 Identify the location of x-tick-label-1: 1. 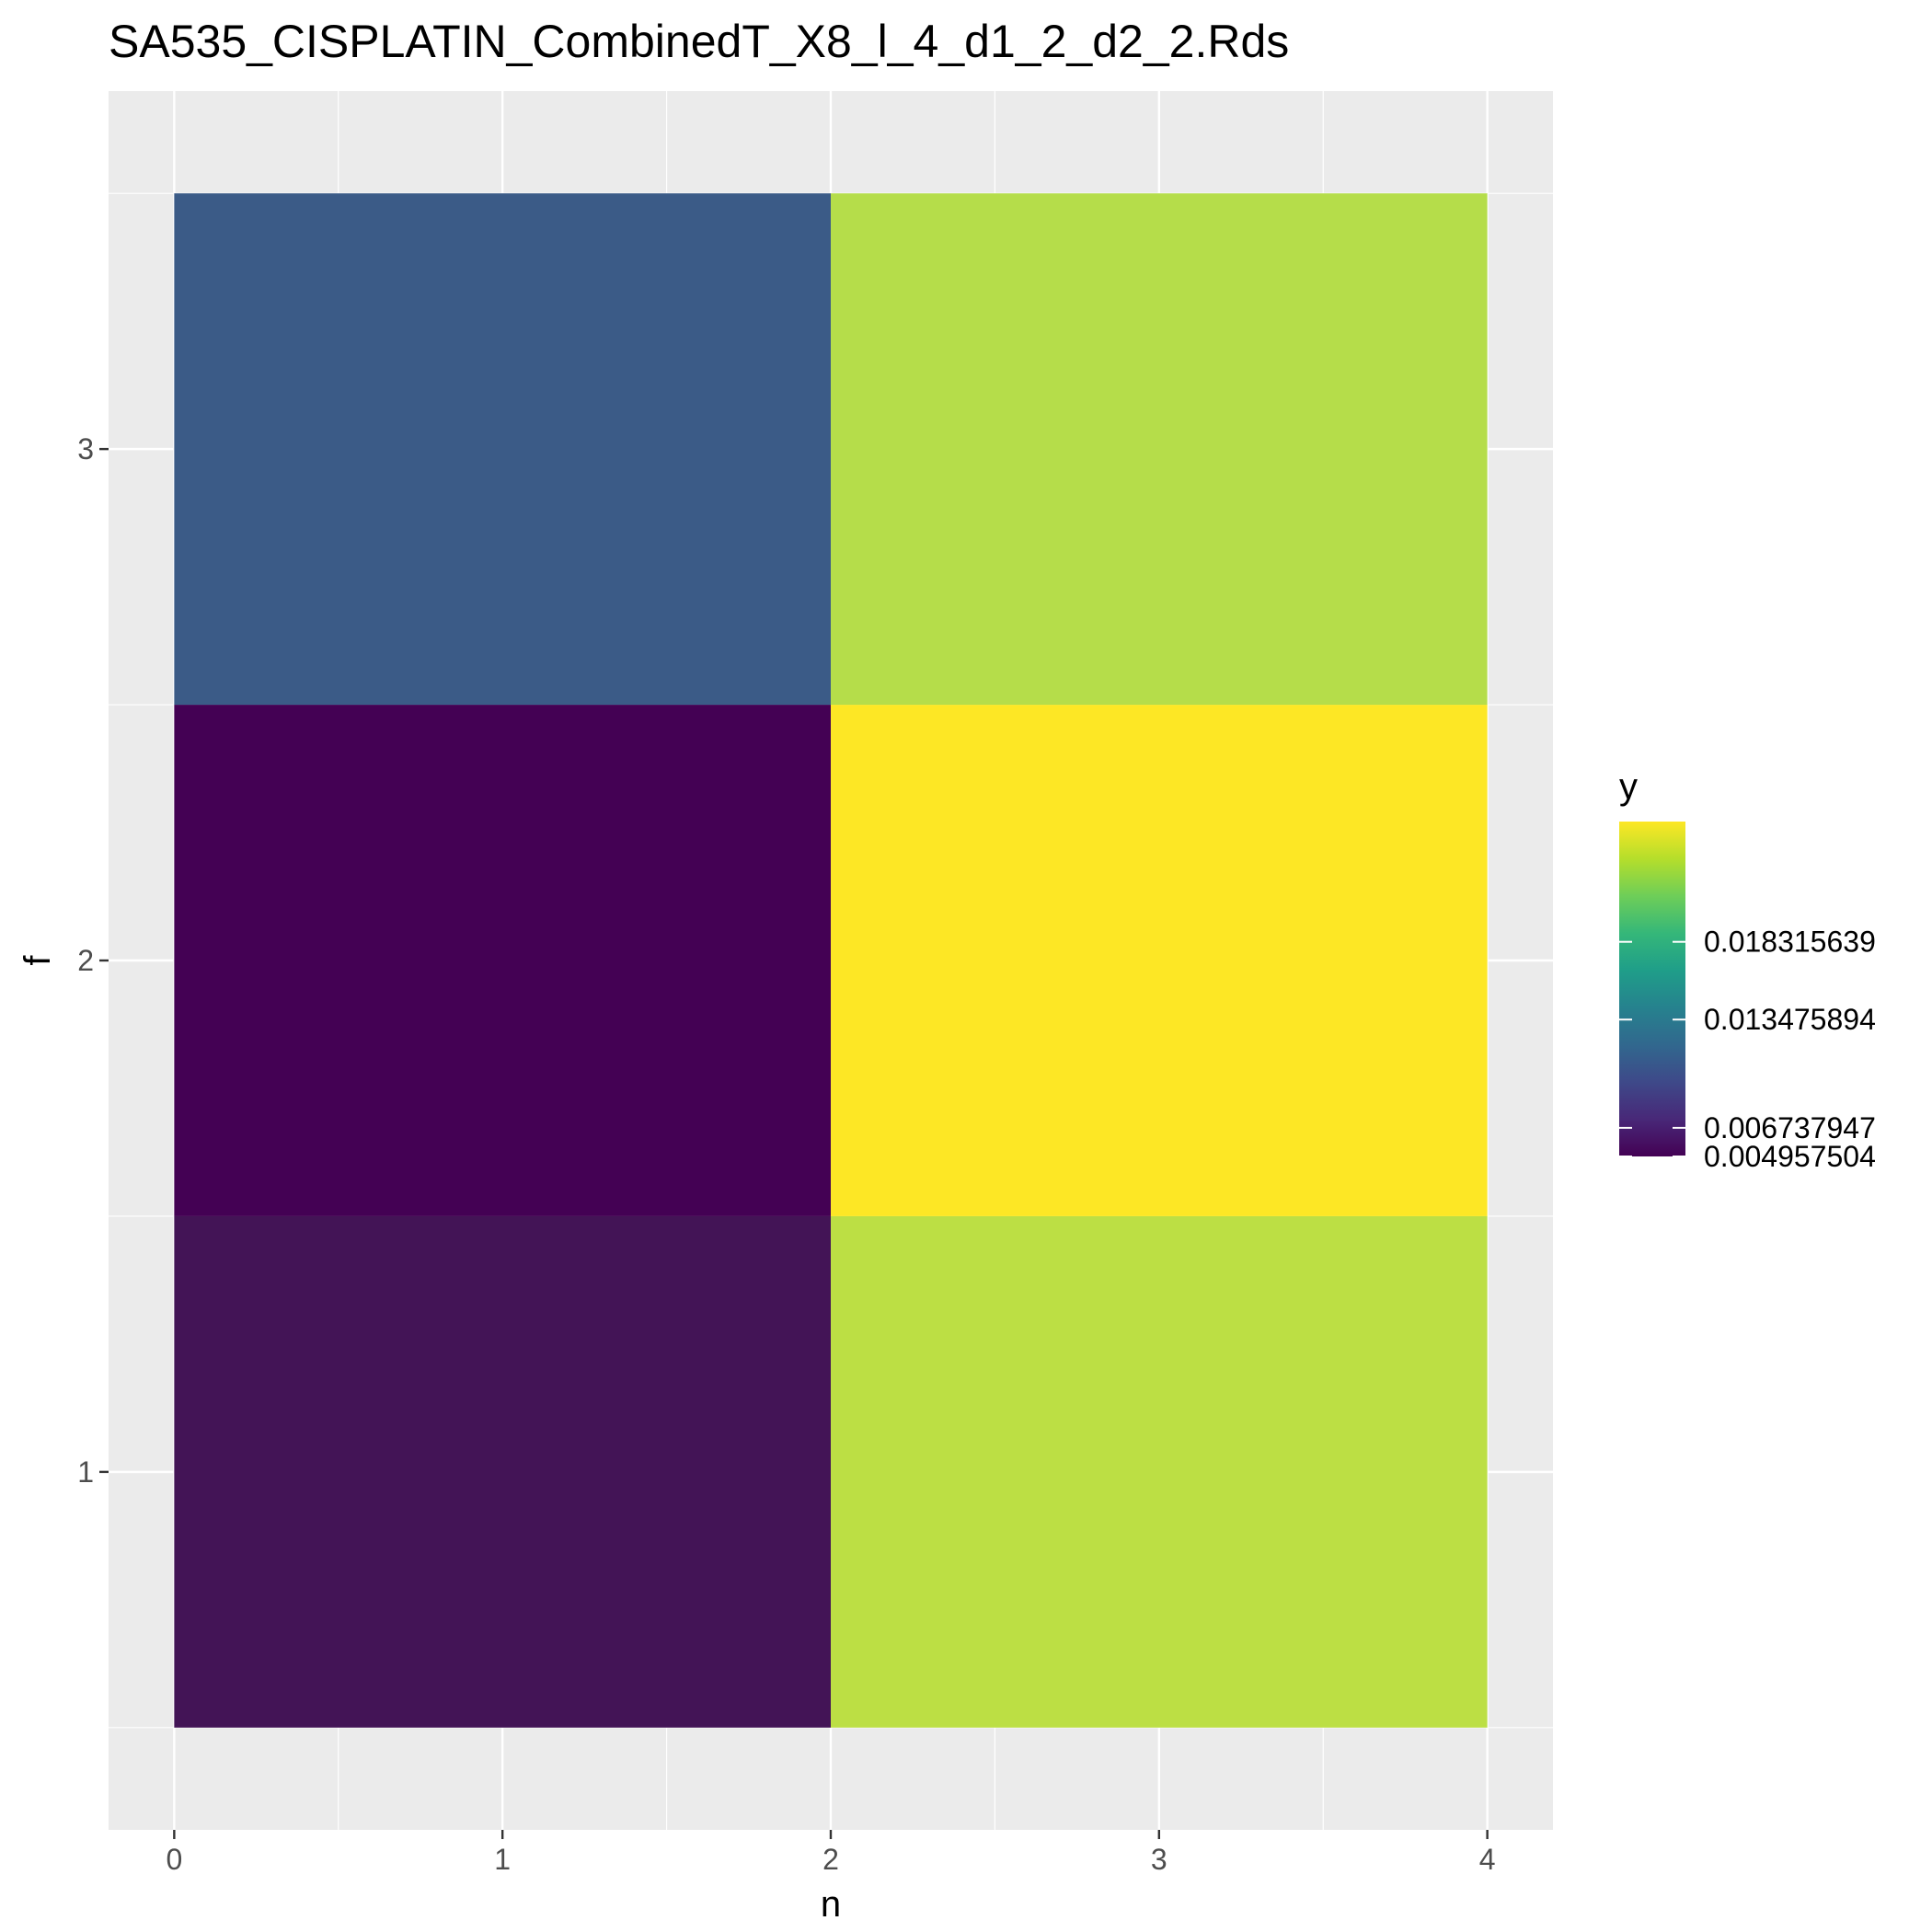
(502, 1859).